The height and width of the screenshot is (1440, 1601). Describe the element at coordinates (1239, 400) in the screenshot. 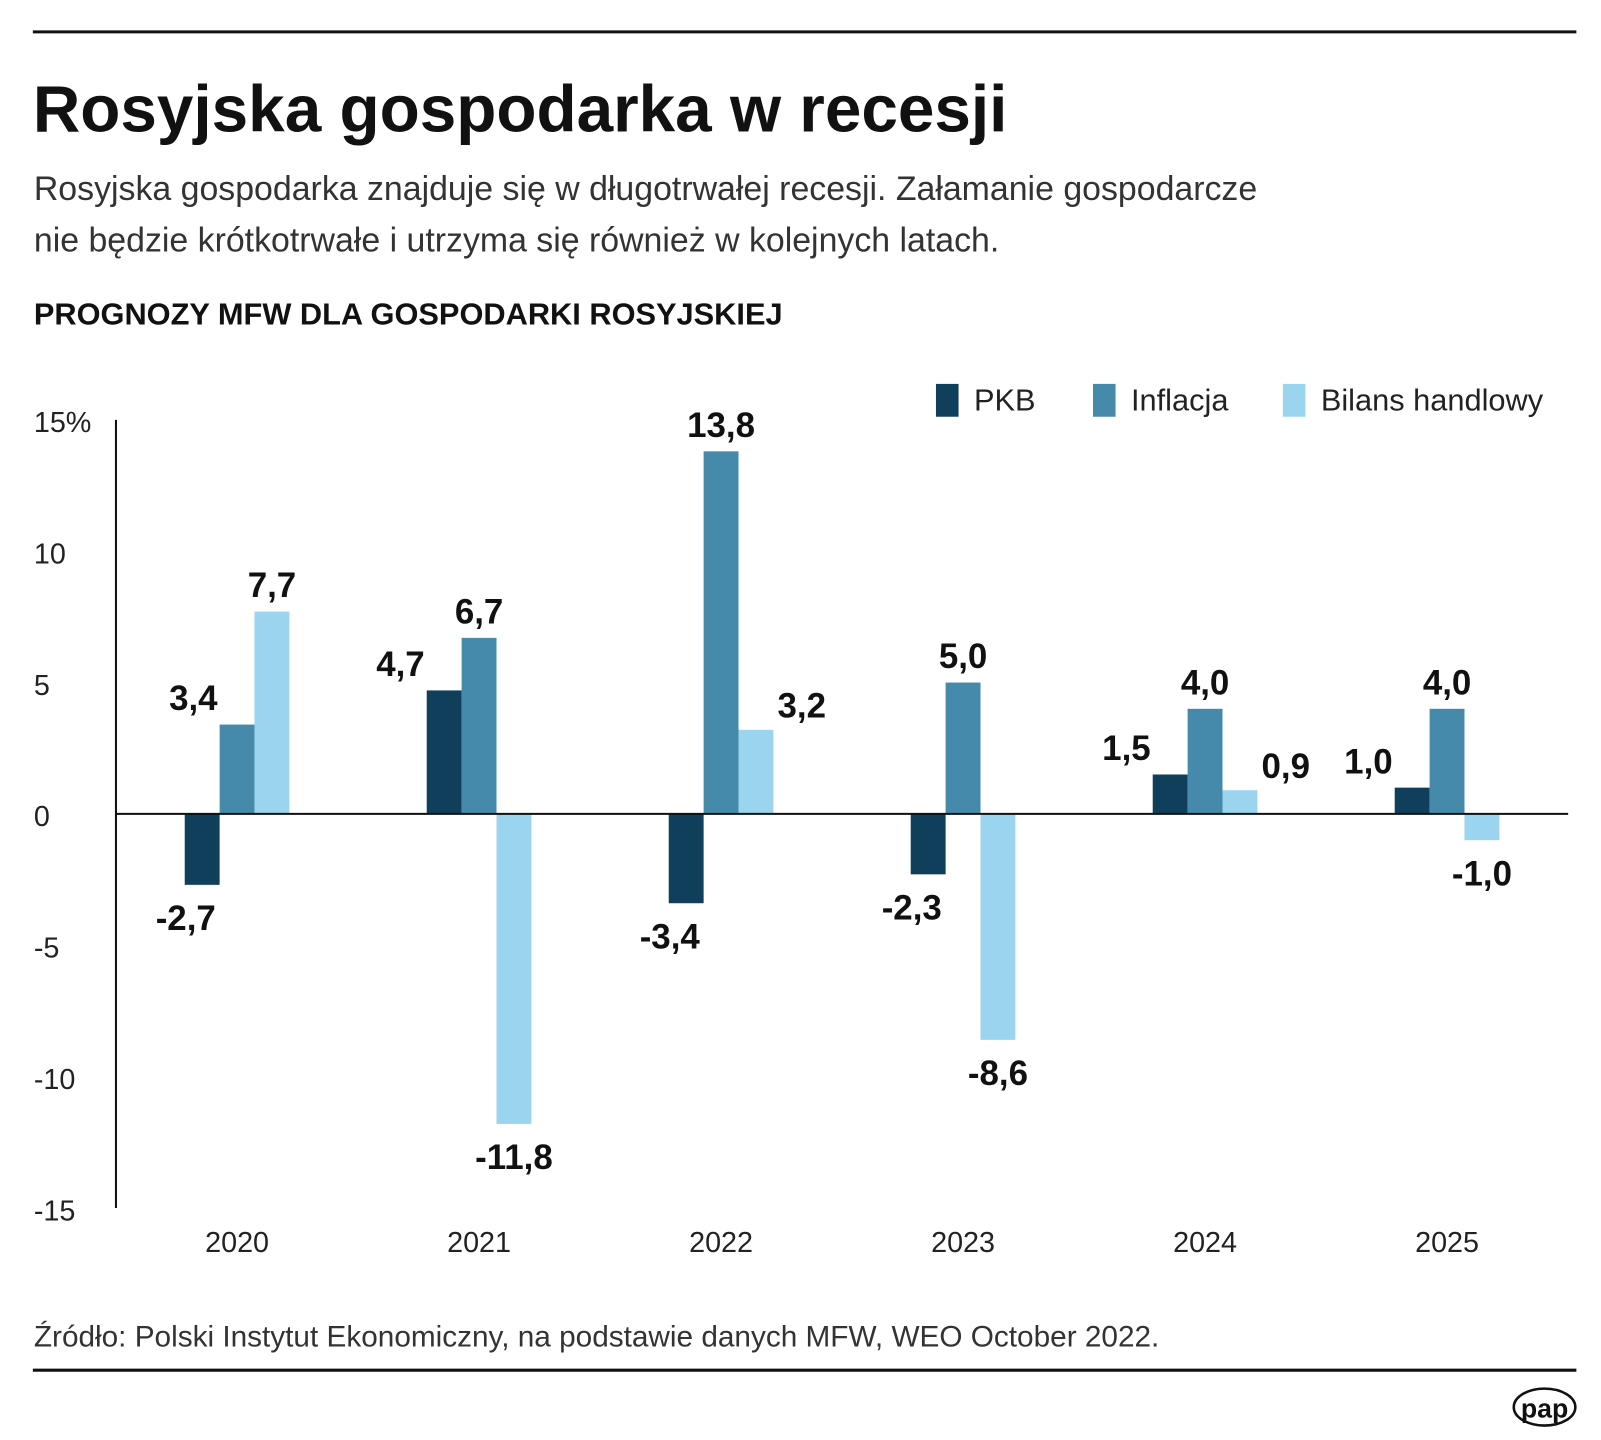

I see `legend: PKB Inflacja Bilans handlowy` at that location.